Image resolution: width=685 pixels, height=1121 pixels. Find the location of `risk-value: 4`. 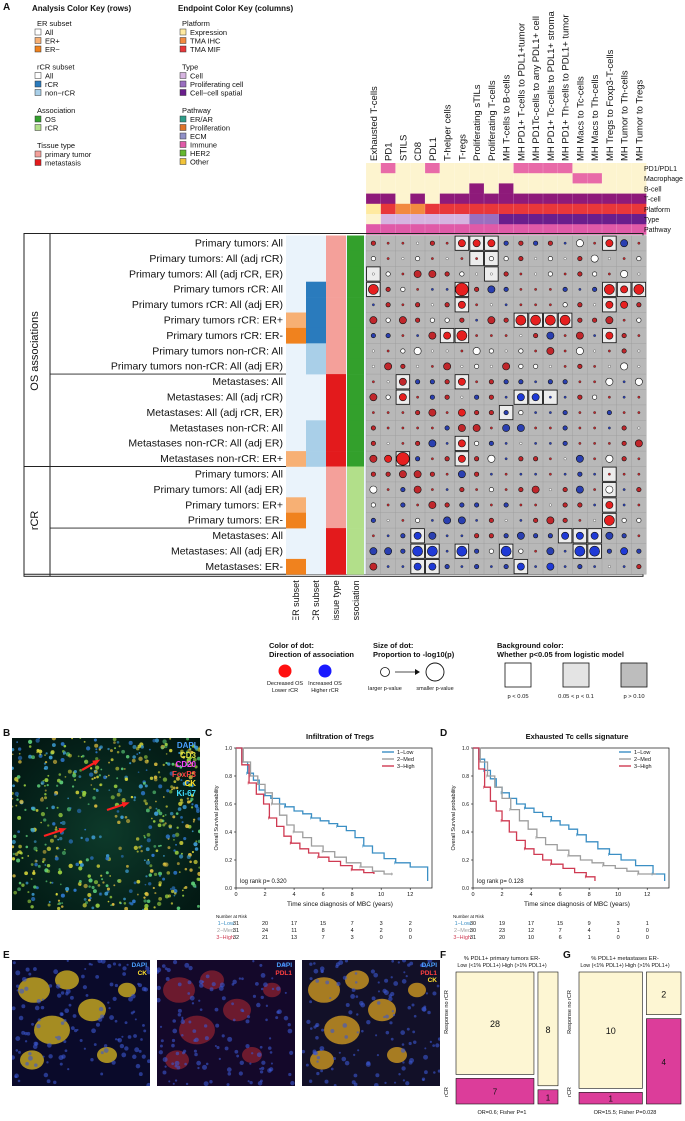

risk-value: 4 is located at coordinates (589, 931).